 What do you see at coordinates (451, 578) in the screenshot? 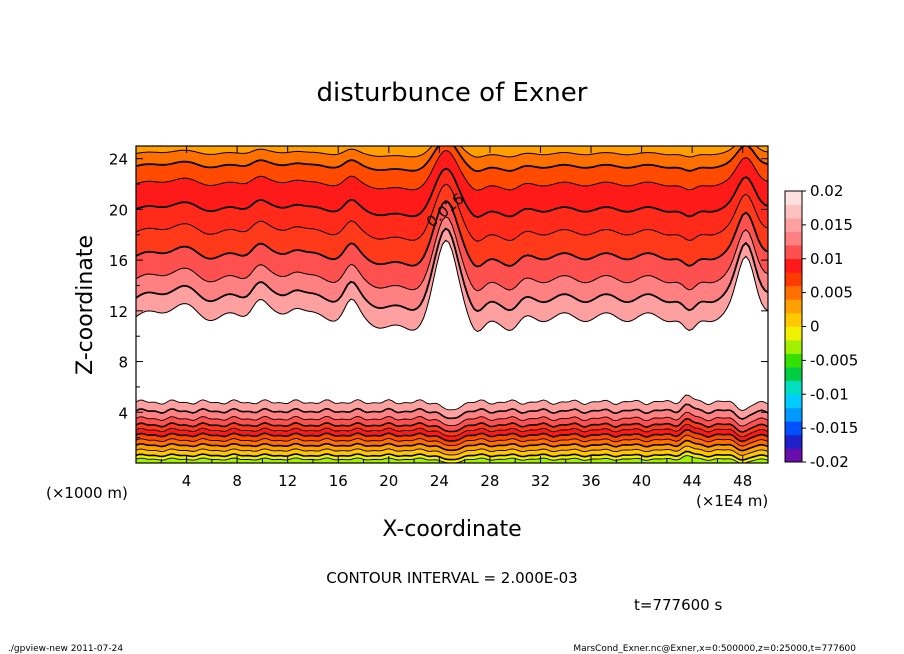
I see `contour-interval-text: CONTOUR INTERVAL = 2.000E-03` at bounding box center [451, 578].